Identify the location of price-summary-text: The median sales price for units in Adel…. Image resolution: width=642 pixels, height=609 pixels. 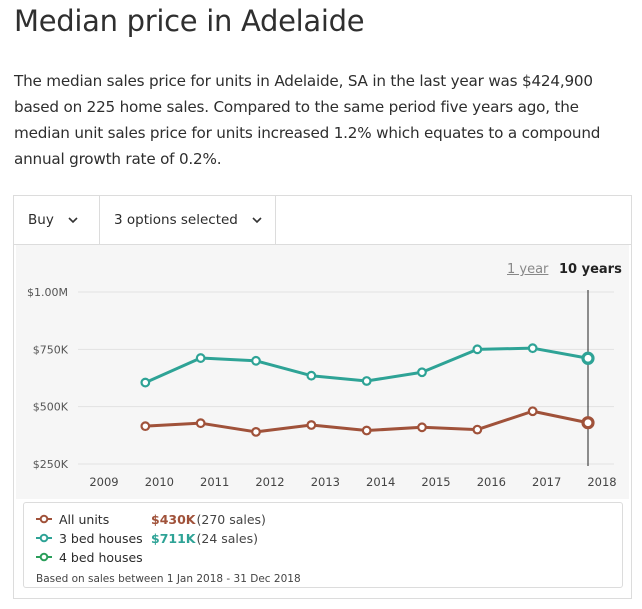
(307, 120).